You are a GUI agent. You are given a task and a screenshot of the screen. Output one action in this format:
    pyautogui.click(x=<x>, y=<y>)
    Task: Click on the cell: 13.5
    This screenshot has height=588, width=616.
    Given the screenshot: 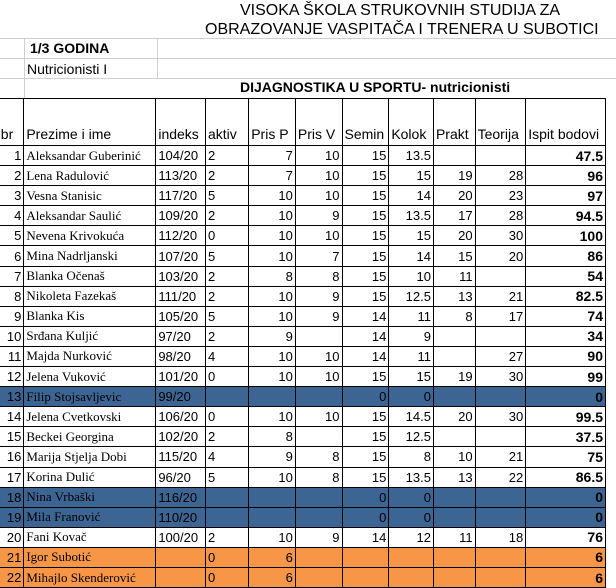 What is the action you would take?
    pyautogui.click(x=411, y=216)
    